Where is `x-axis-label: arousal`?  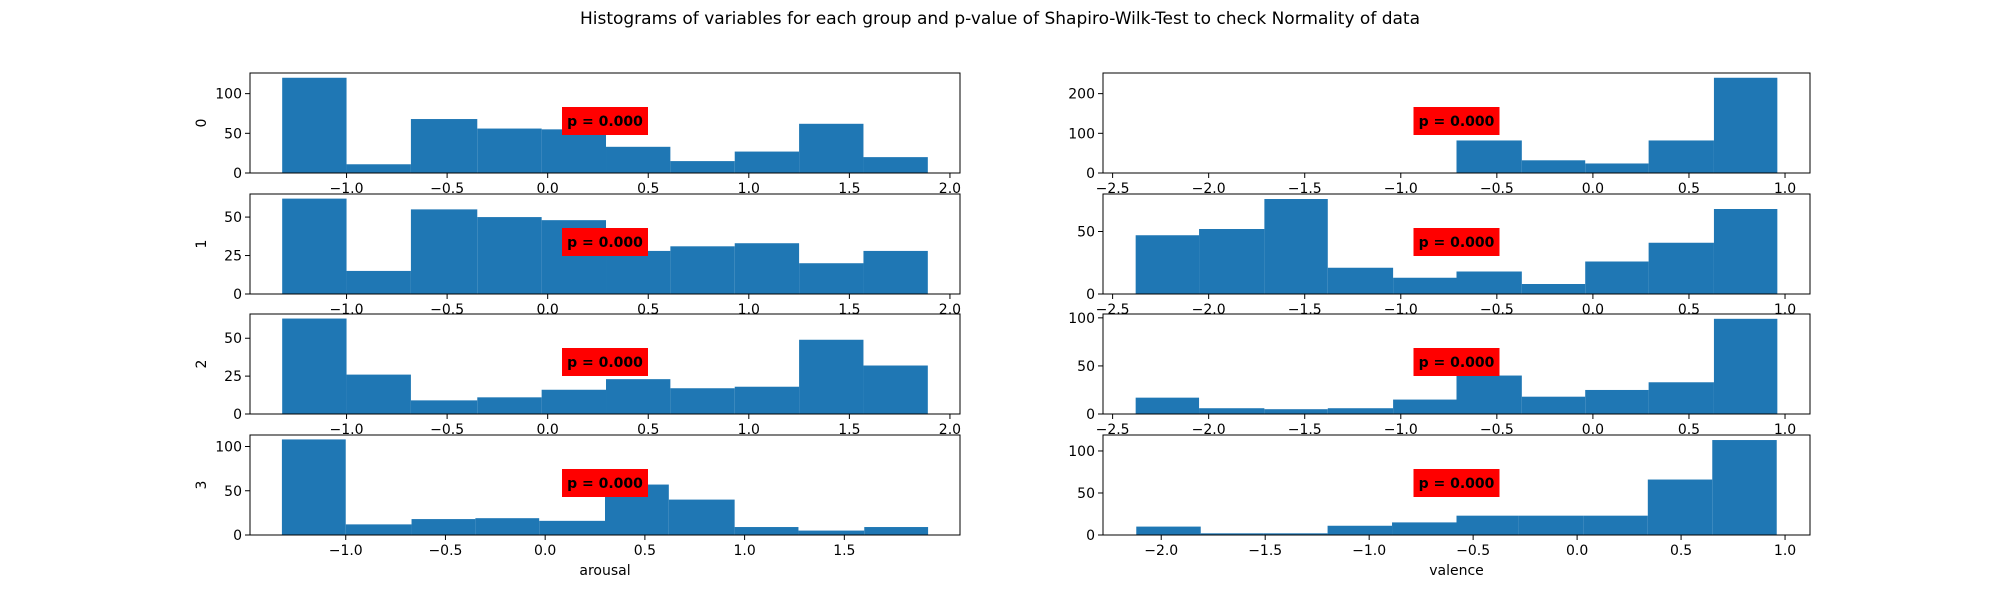 x-axis-label: arousal is located at coordinates (604, 571).